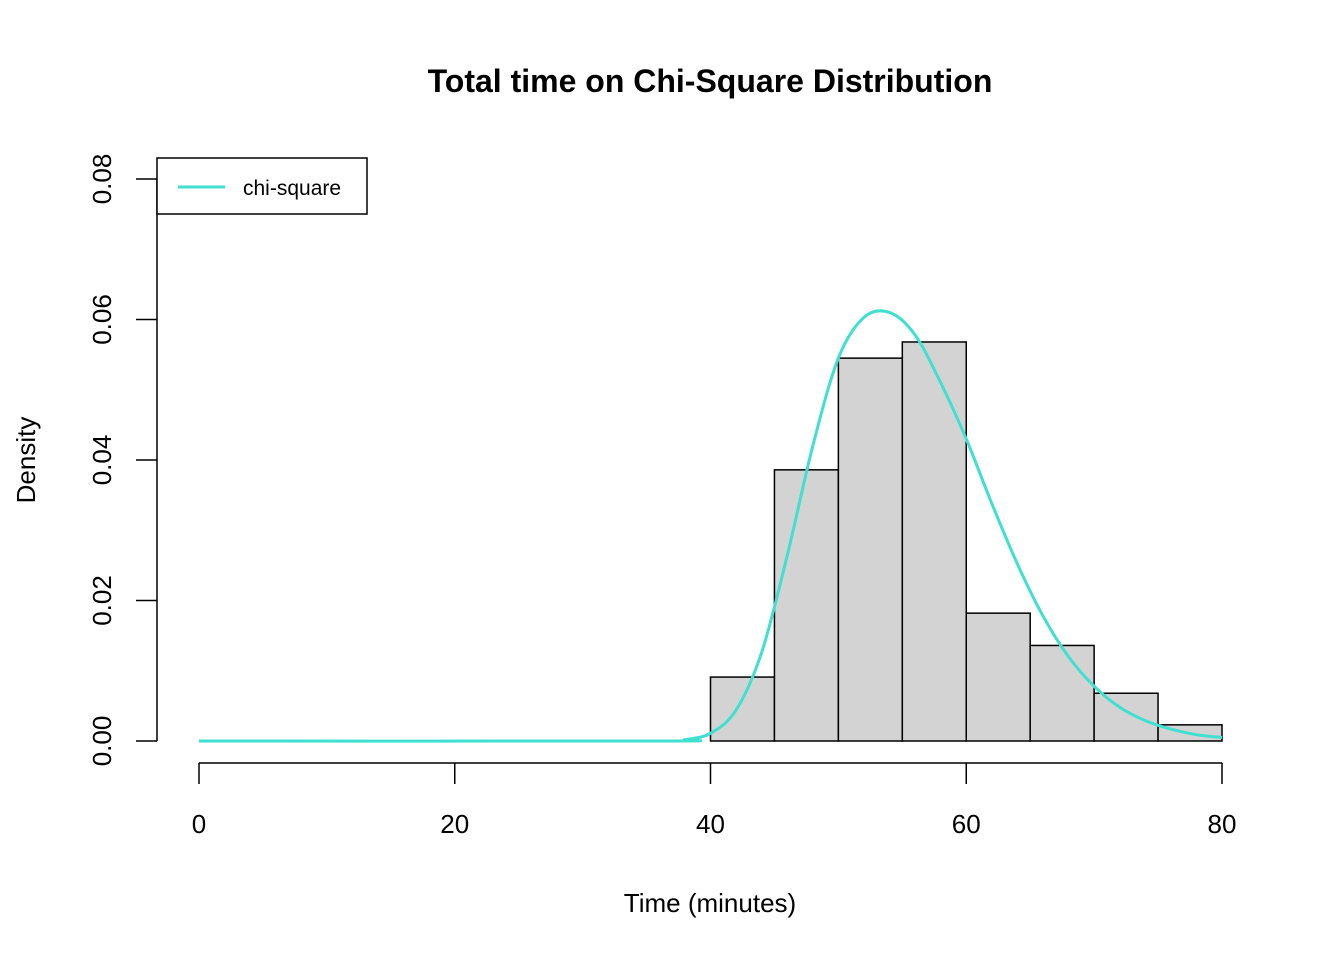 This screenshot has width=1344, height=960. Describe the element at coordinates (454, 824) in the screenshot. I see `x-tick-label-1: 20` at that location.